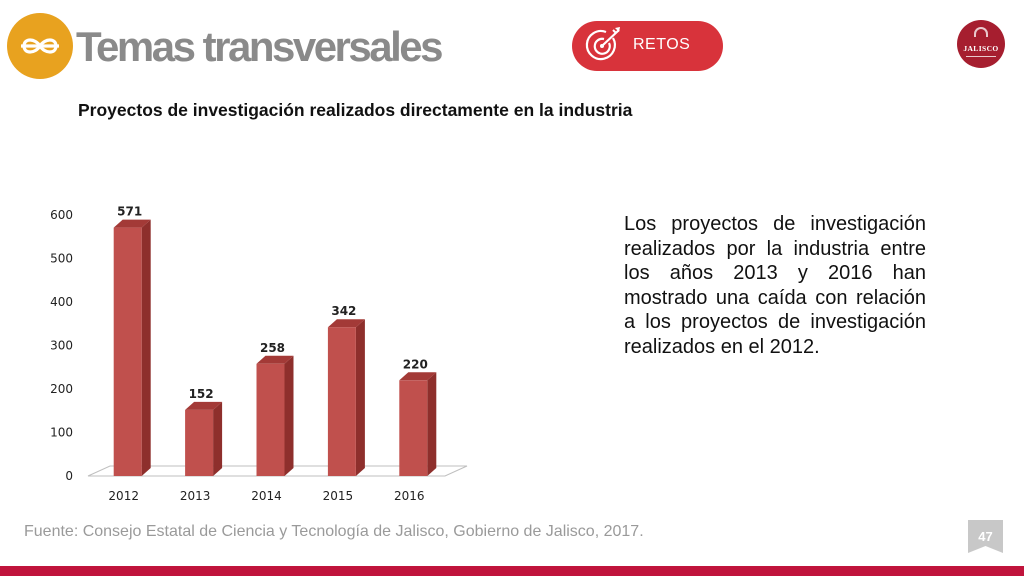 Image resolution: width=1024 pixels, height=576 pixels. Describe the element at coordinates (343, 311) in the screenshot. I see `data-label: 342` at that location.